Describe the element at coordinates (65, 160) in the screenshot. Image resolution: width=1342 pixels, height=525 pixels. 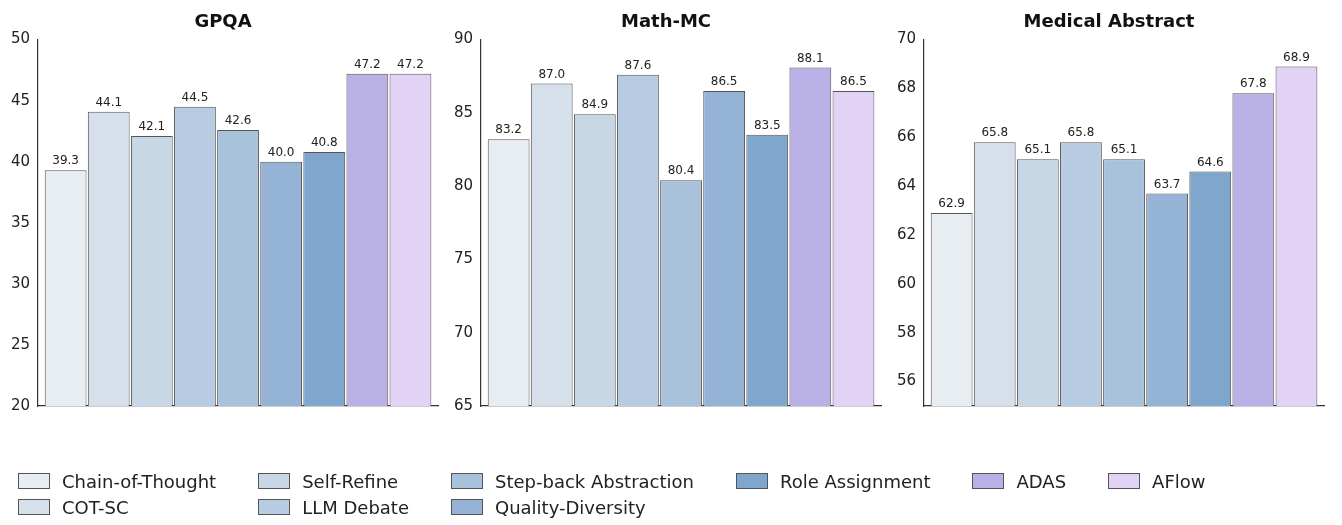
I see `data-label: 39.3` at that location.